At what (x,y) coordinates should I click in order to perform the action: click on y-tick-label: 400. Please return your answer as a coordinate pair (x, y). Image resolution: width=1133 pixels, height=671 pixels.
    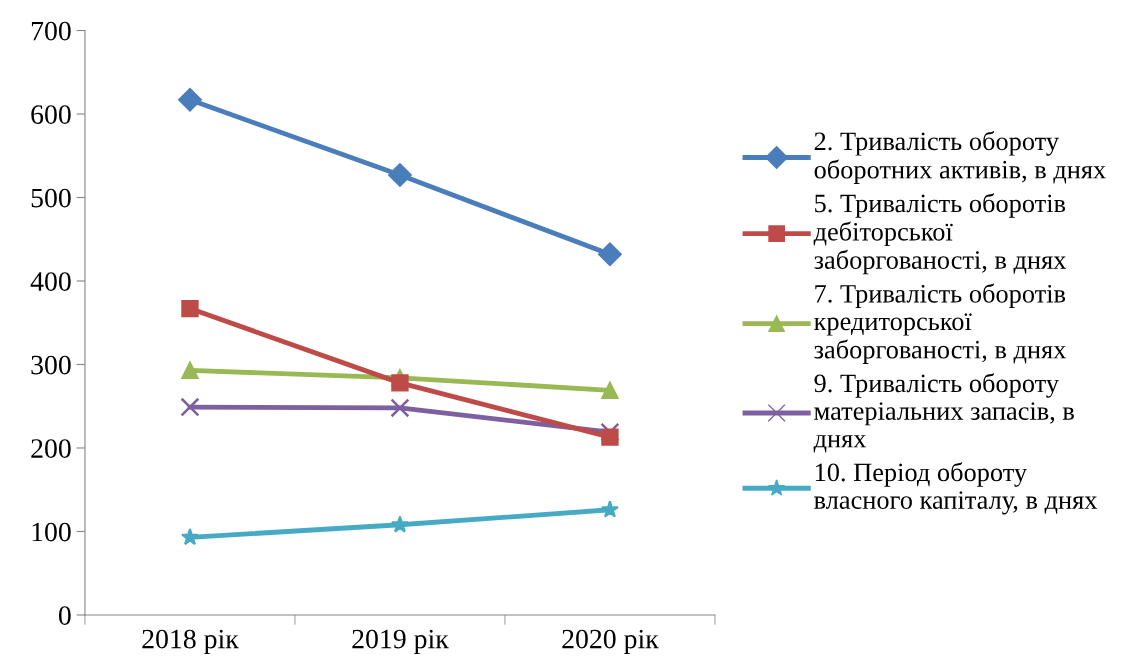
    Looking at the image, I should click on (50, 281).